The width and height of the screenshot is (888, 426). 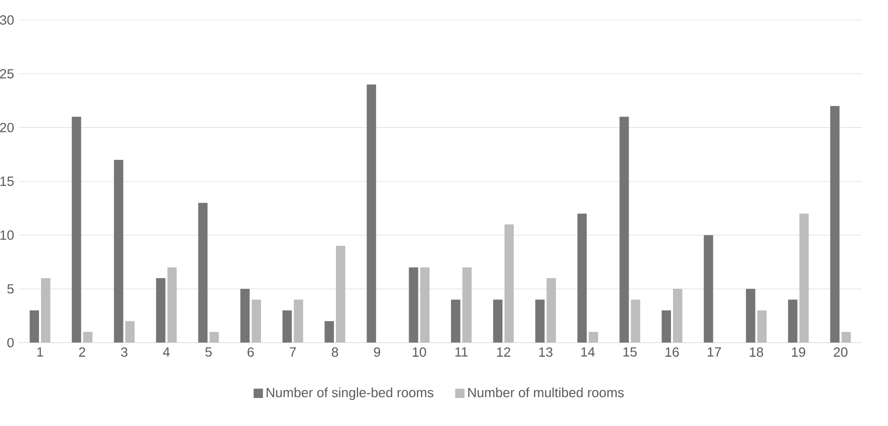 What do you see at coordinates (7, 73) in the screenshot?
I see `y-tick-label: 25` at bounding box center [7, 73].